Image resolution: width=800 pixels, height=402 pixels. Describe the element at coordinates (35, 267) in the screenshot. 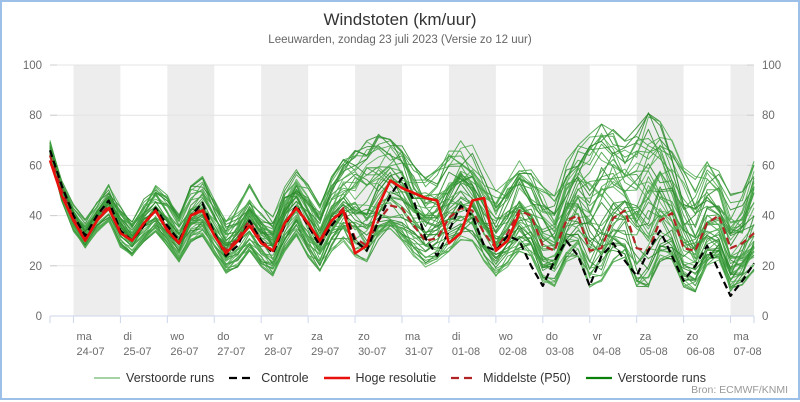

I see `y-axis-label-left: 20` at that location.